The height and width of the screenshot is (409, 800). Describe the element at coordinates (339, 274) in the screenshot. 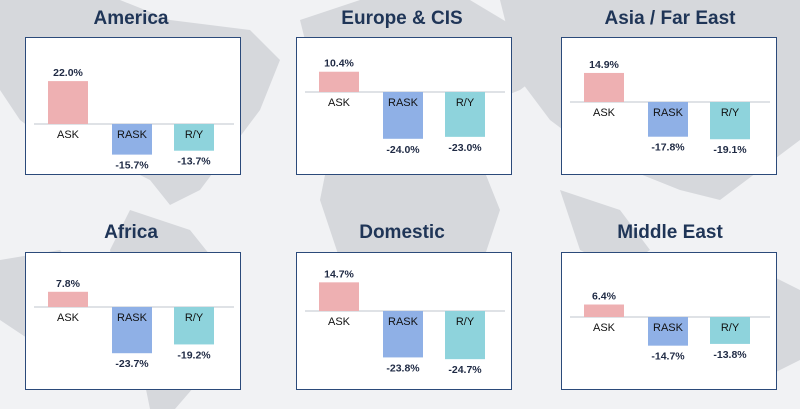

I see `value-label-ask: 14.7%` at that location.